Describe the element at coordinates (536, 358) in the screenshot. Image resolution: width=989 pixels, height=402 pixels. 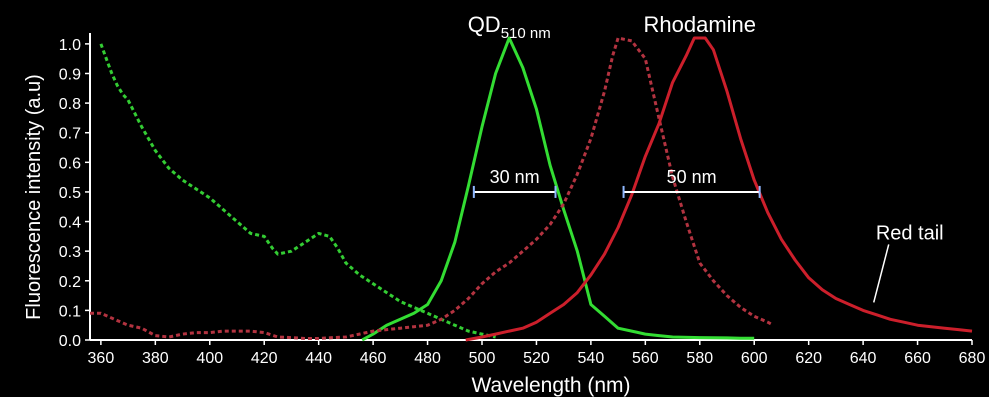
I see `x-tick-label: 520` at that location.